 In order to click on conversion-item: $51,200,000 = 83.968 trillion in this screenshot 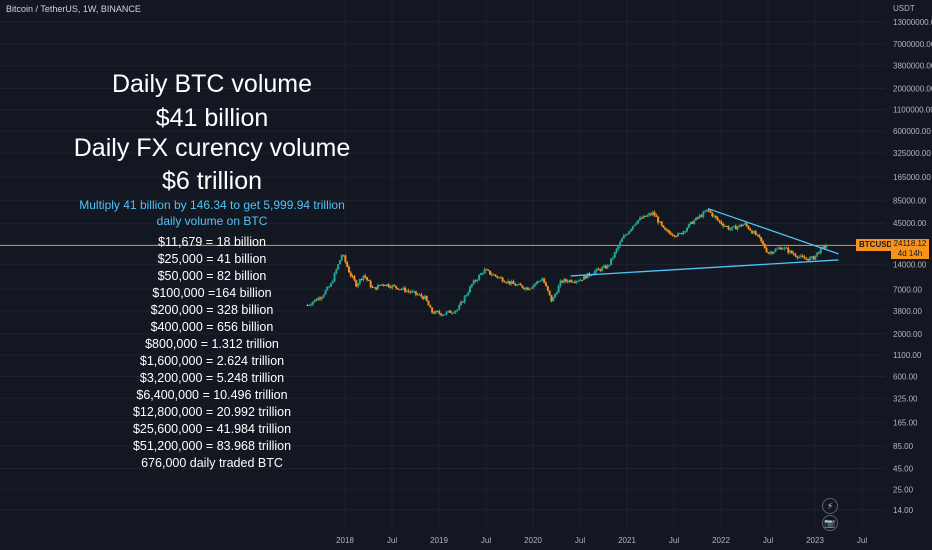, I will do `click(212, 446)`.